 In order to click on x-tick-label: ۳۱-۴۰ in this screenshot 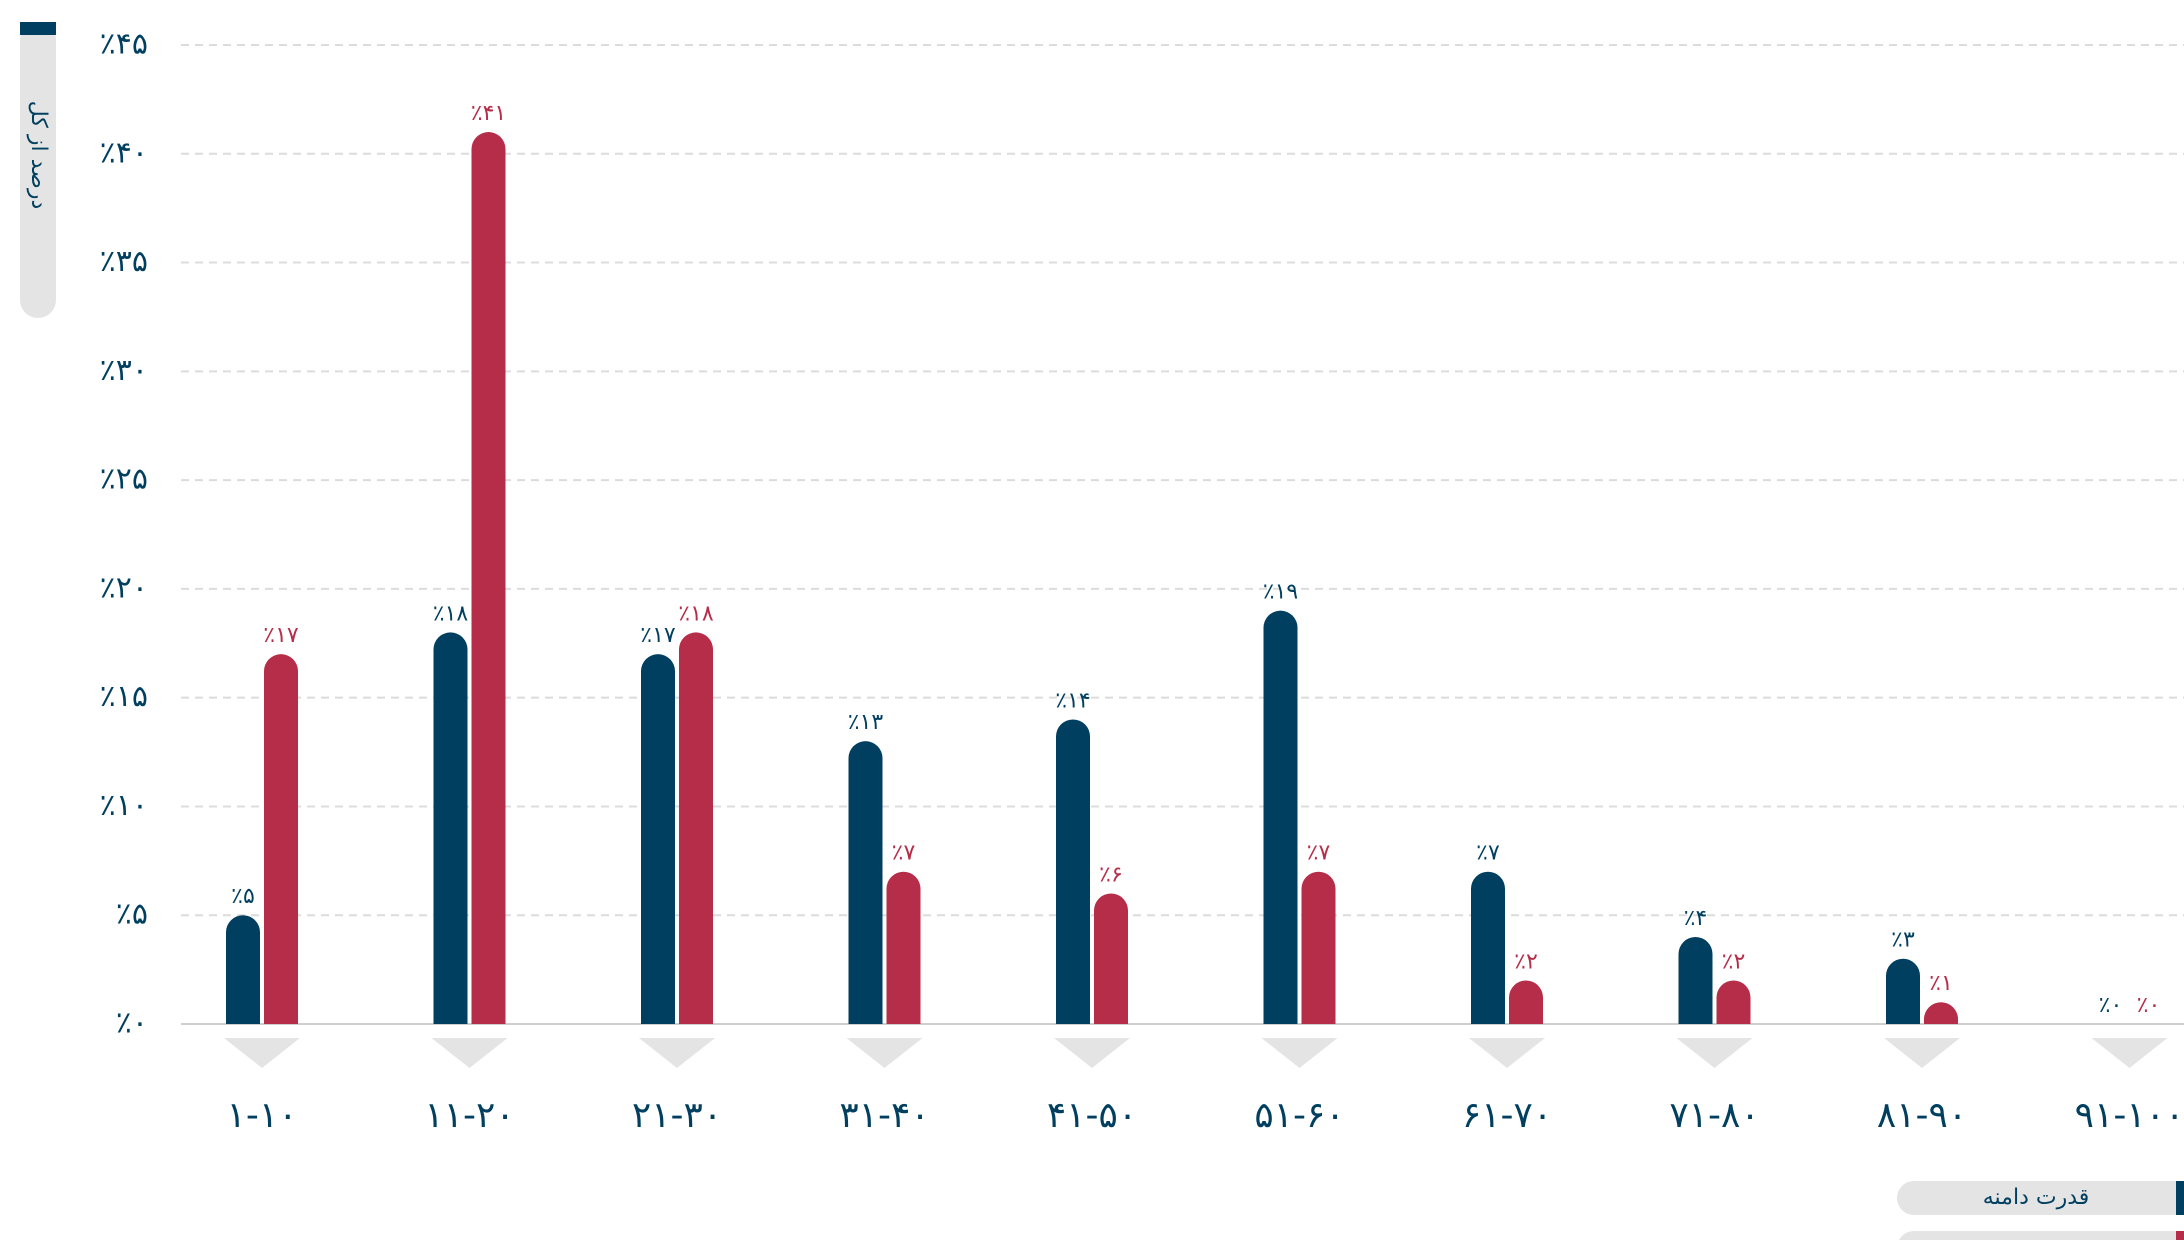, I will do `click(884, 1115)`.